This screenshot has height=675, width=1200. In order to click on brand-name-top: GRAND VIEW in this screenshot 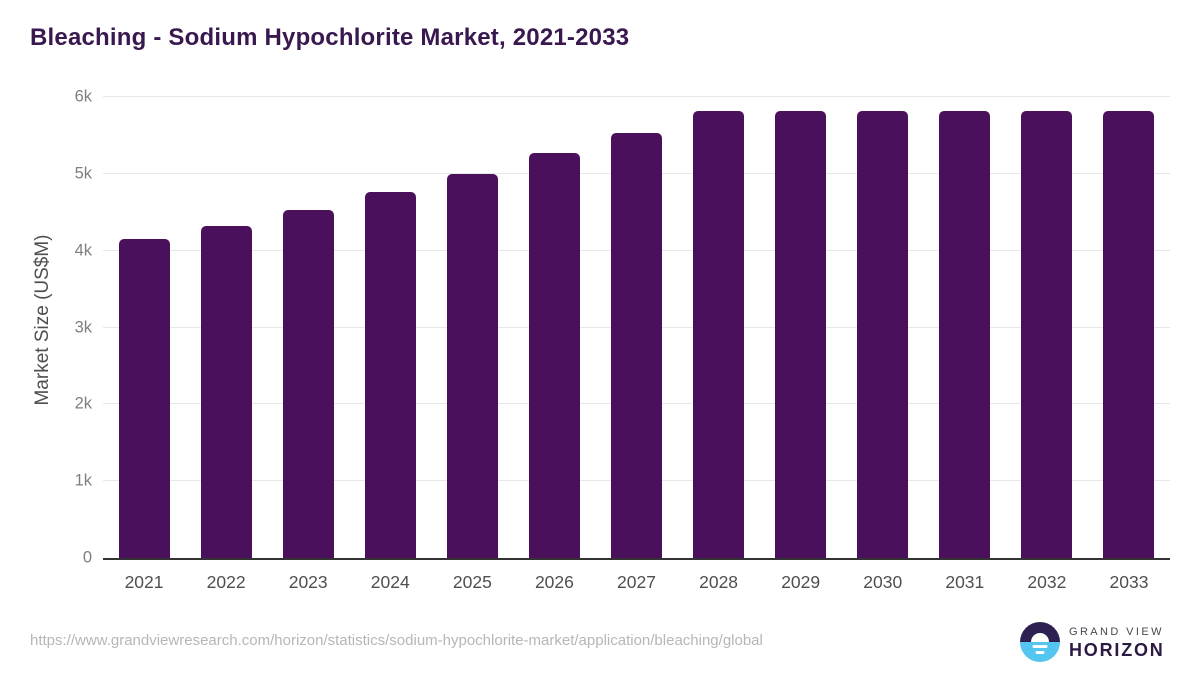, I will do `click(1116, 632)`.